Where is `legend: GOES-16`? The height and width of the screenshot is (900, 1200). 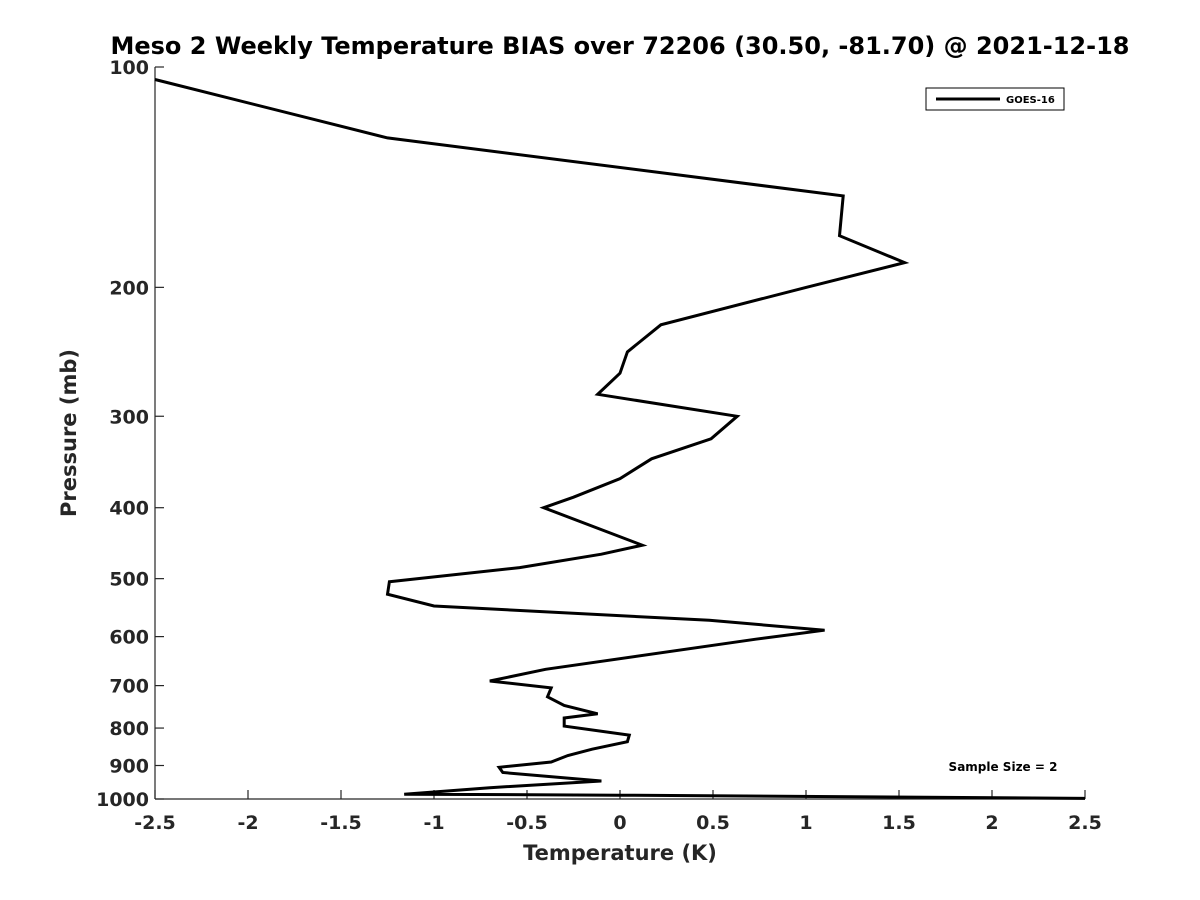 legend: GOES-16 is located at coordinates (995, 99).